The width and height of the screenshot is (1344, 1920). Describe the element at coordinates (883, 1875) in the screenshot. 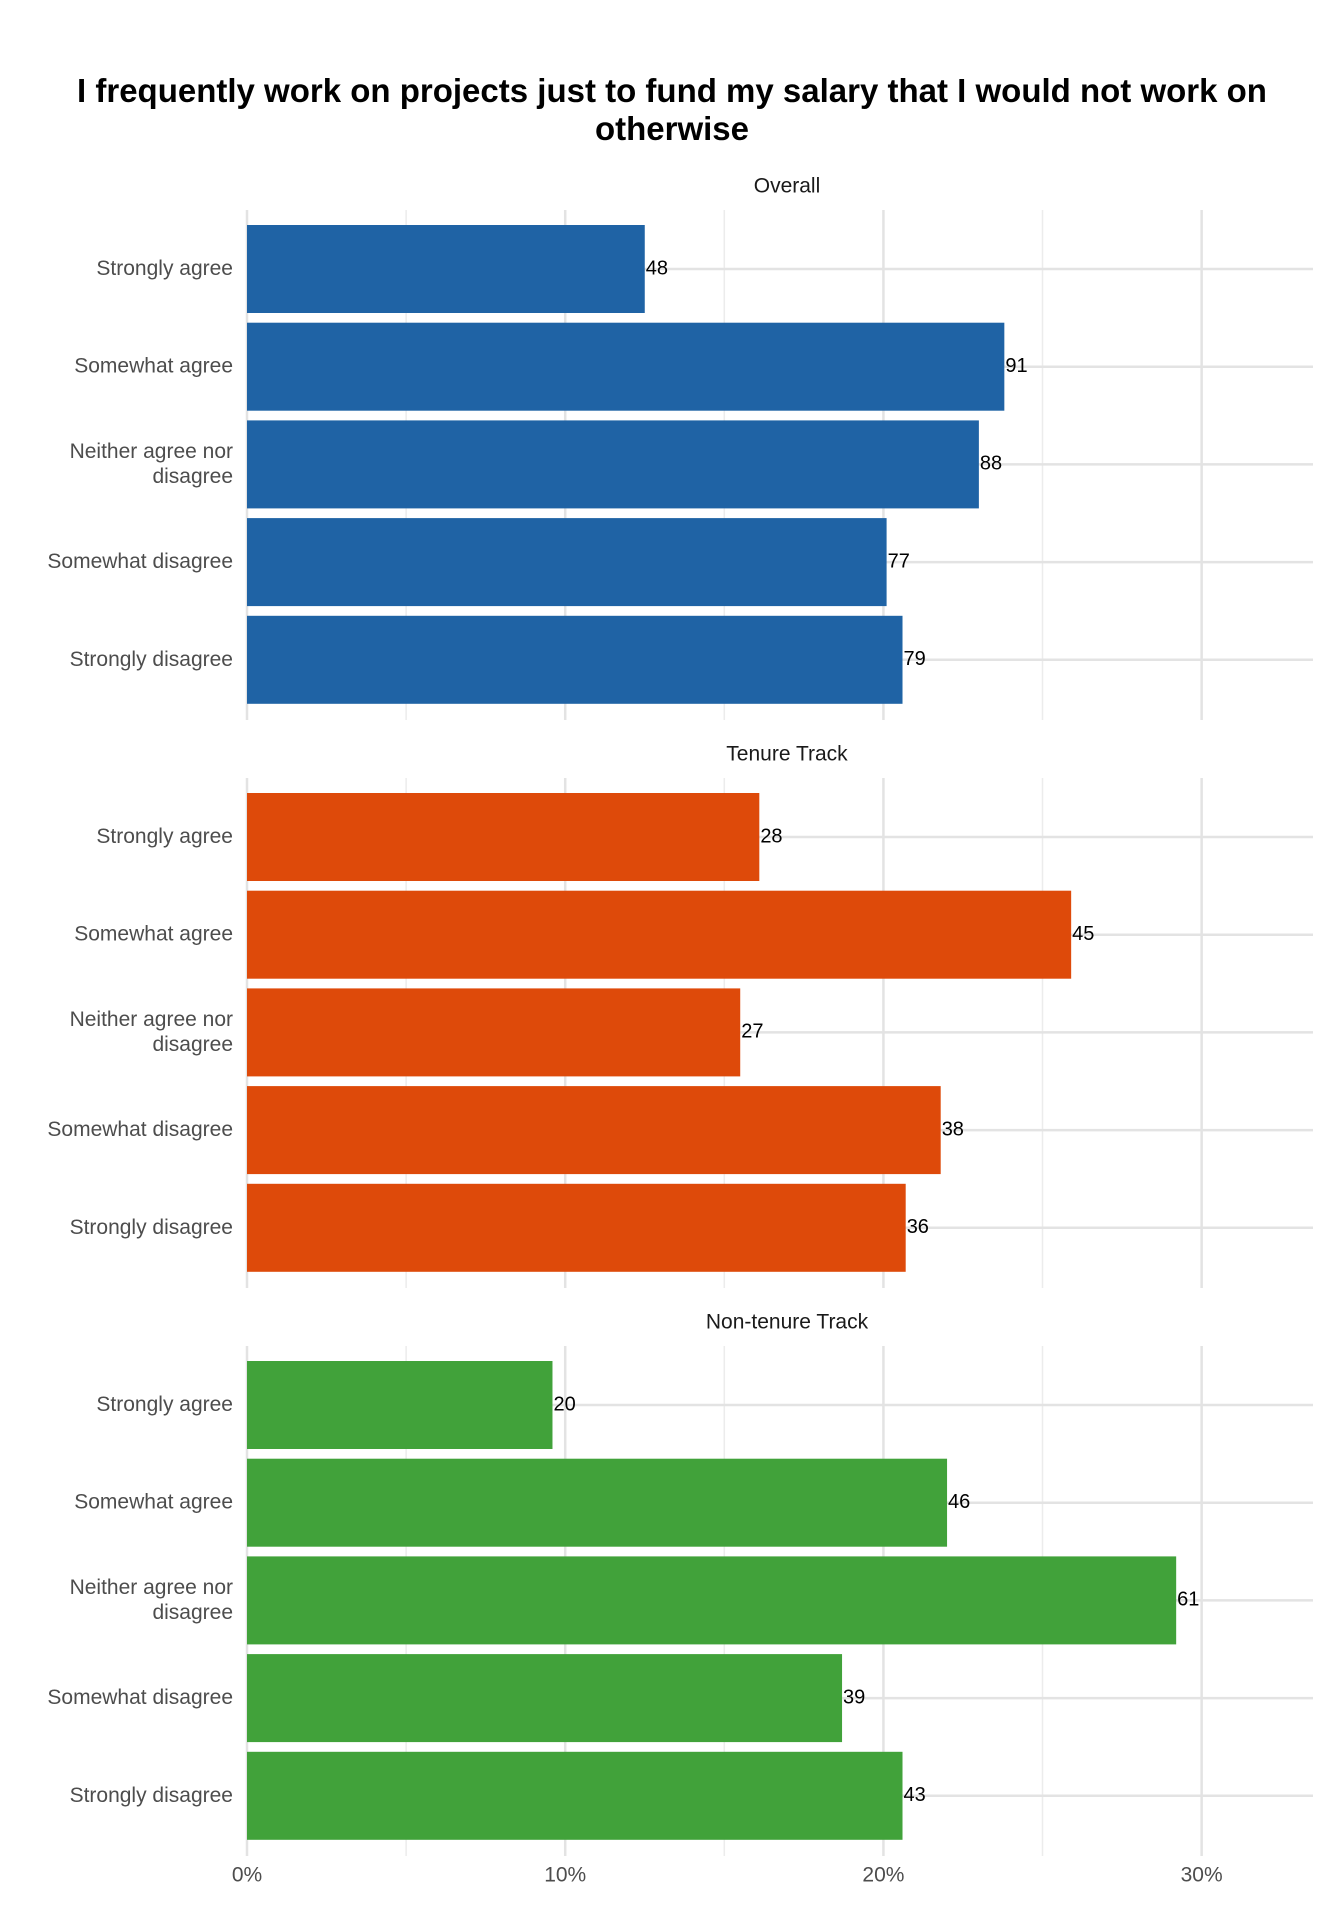

I see `x-tick-label: 20%` at that location.